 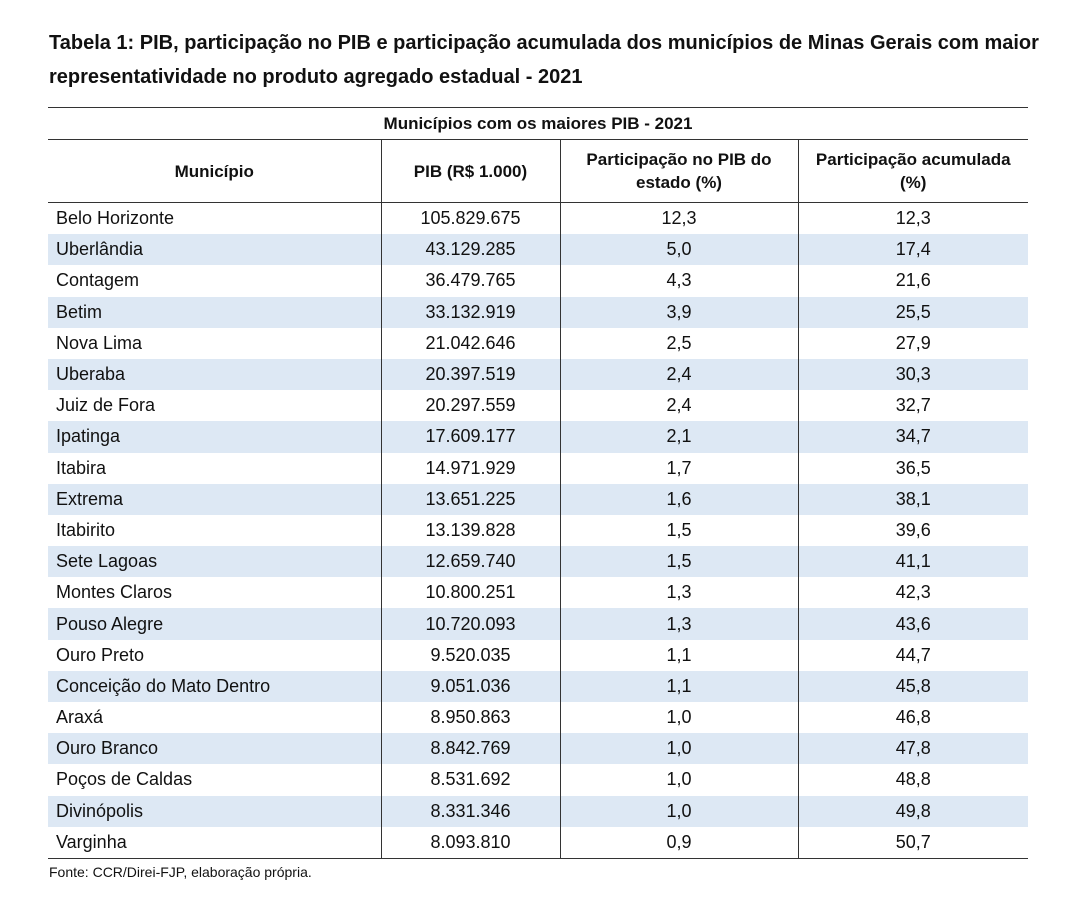 What do you see at coordinates (214, 171) in the screenshot?
I see `column-header-municipio: Município` at bounding box center [214, 171].